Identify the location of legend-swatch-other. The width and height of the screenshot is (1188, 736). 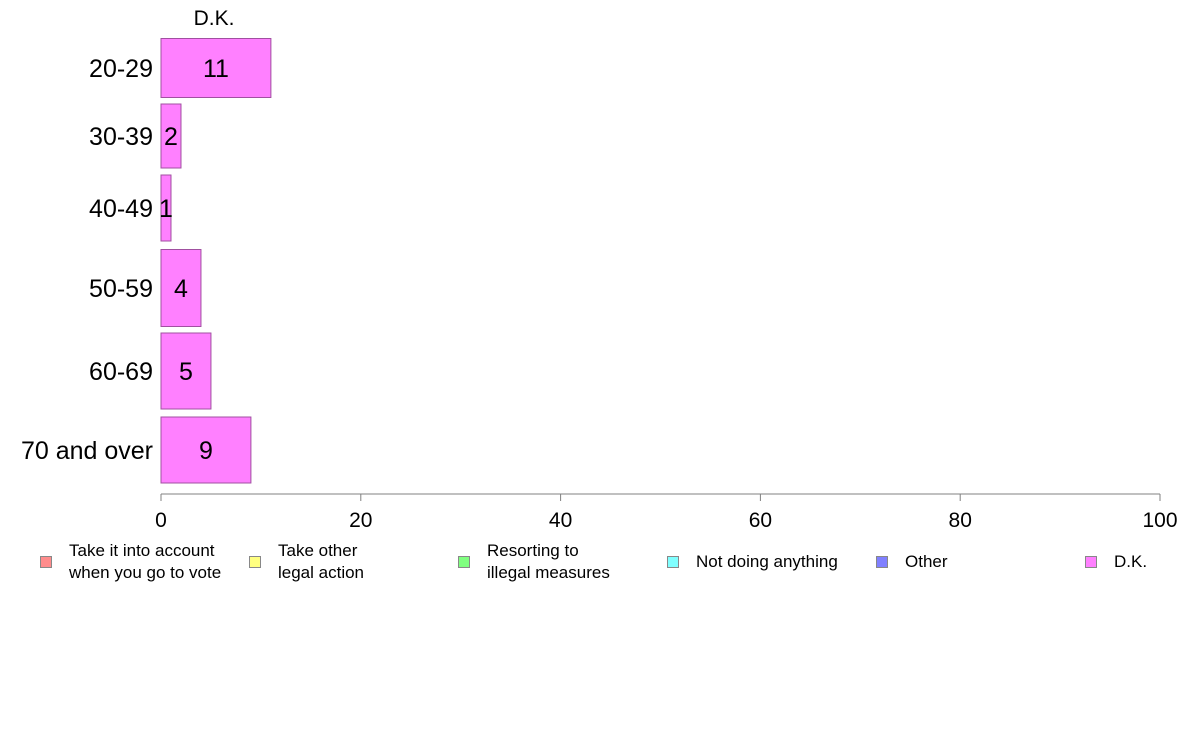
(882, 562).